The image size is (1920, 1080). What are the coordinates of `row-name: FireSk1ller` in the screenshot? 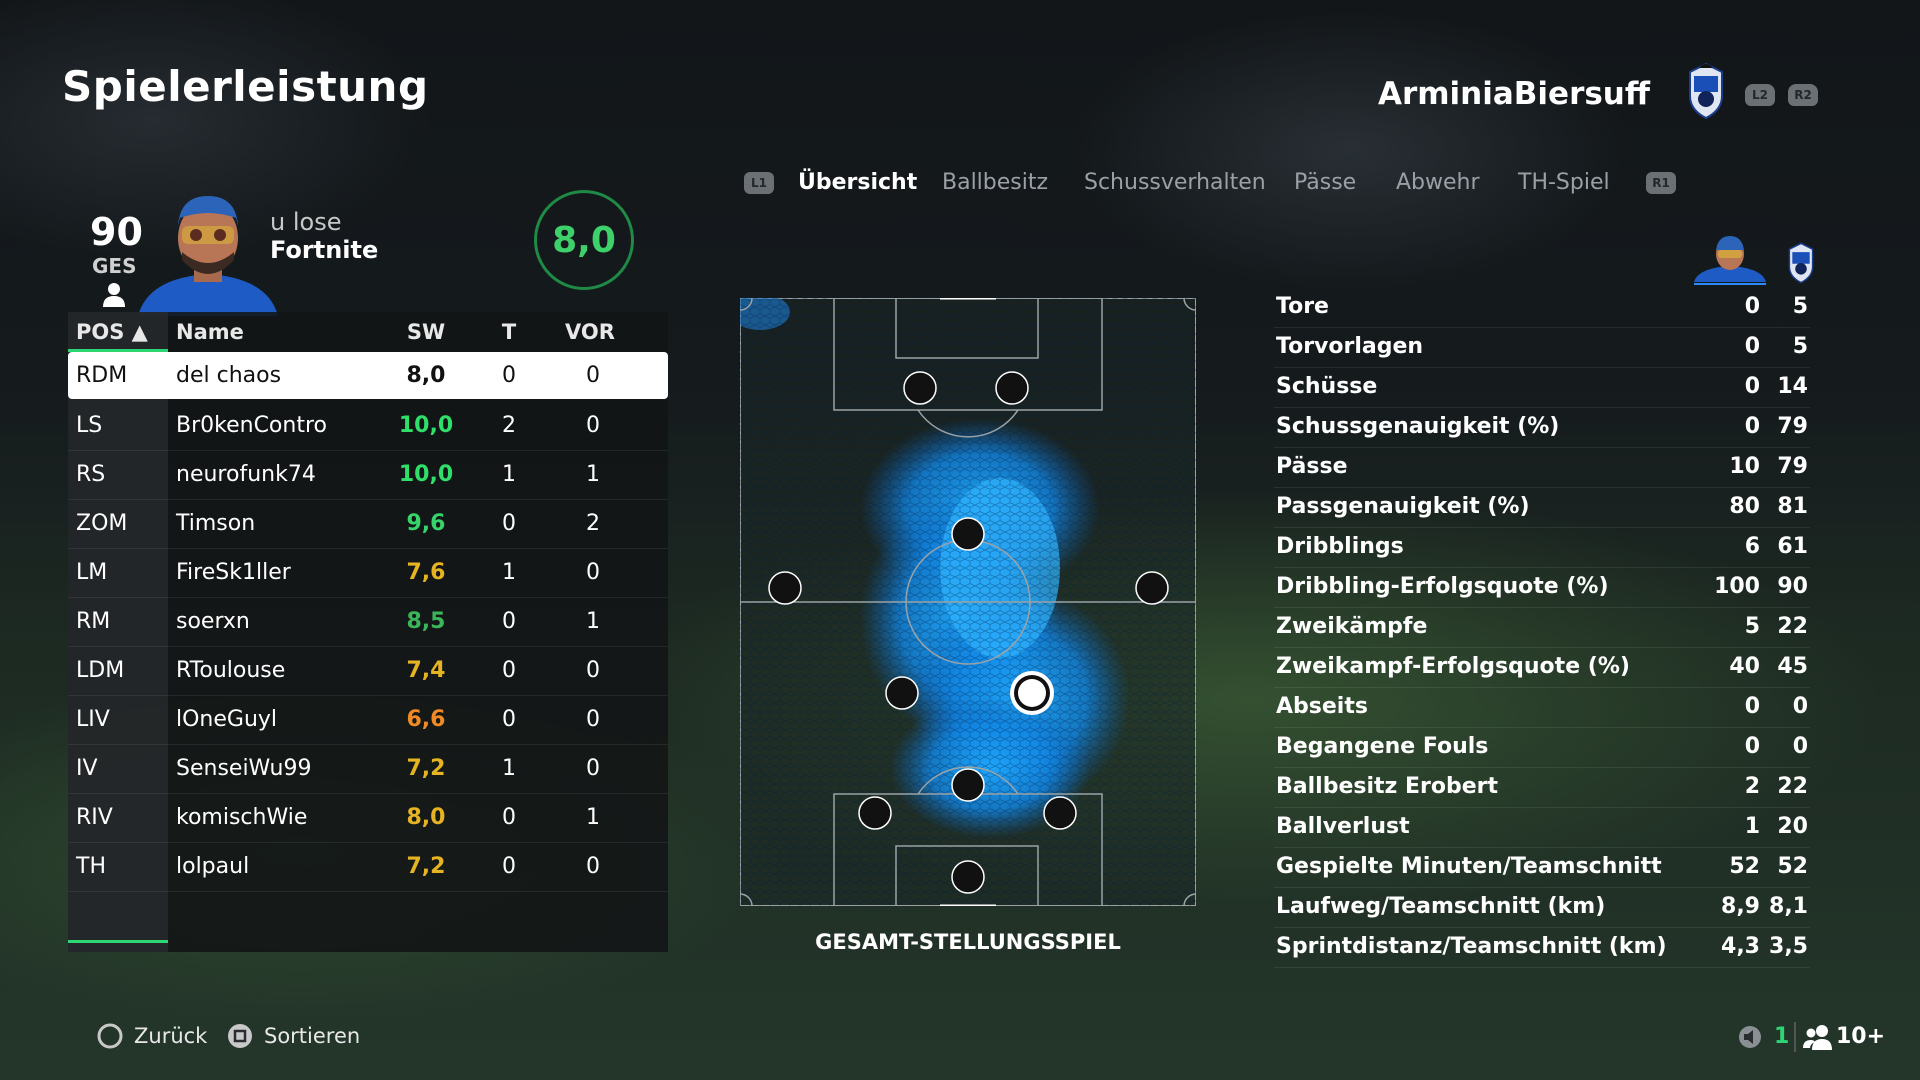 It's located at (233, 572).